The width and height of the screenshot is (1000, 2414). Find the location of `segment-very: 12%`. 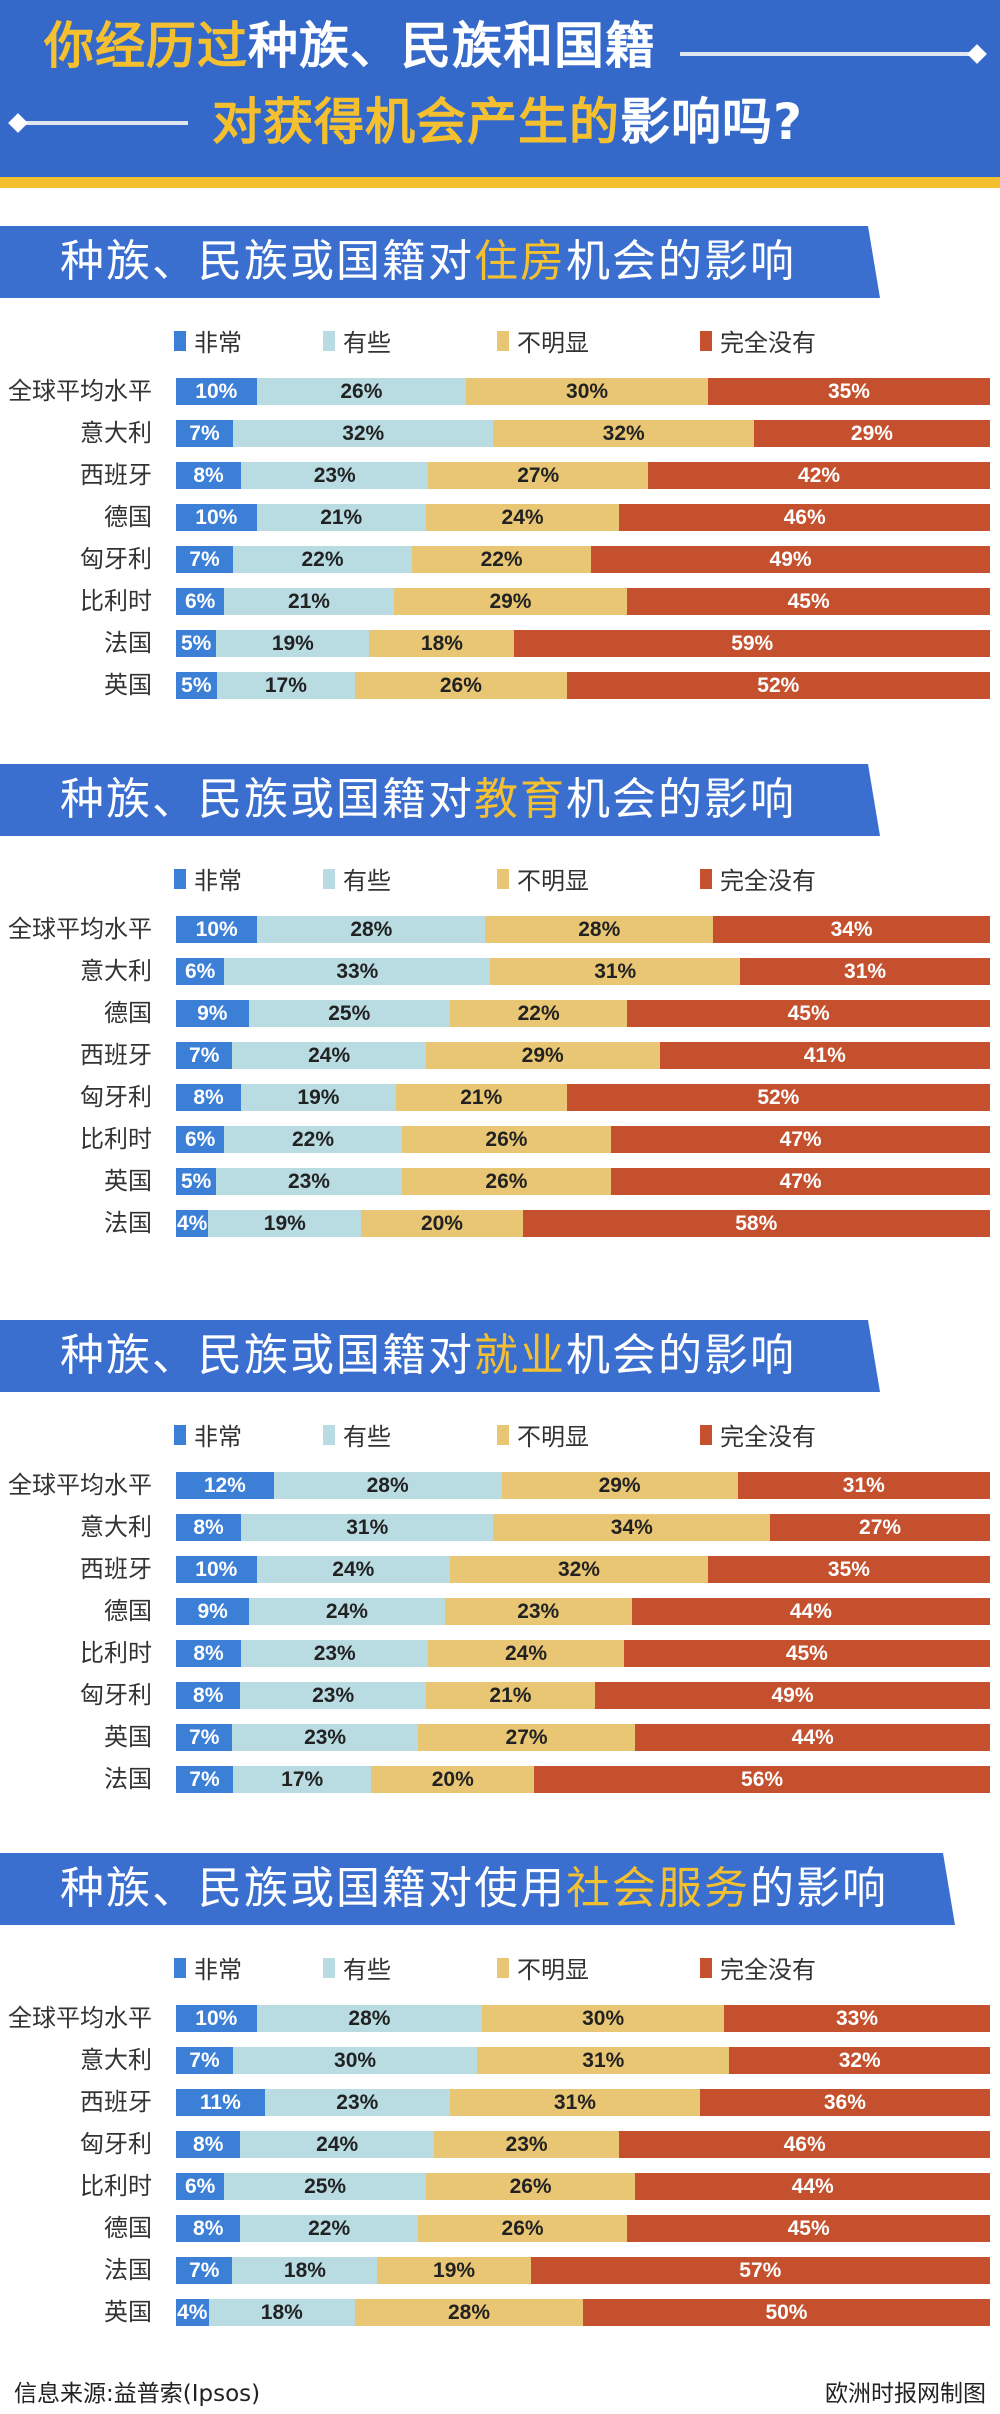

segment-very: 12% is located at coordinates (225, 1485).